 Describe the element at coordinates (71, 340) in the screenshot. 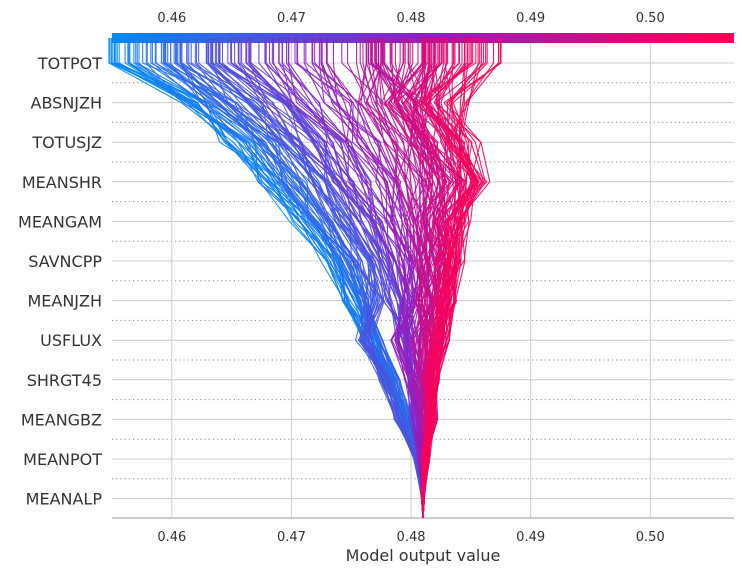

I see `feature-label-usflux: USFLUX` at that location.